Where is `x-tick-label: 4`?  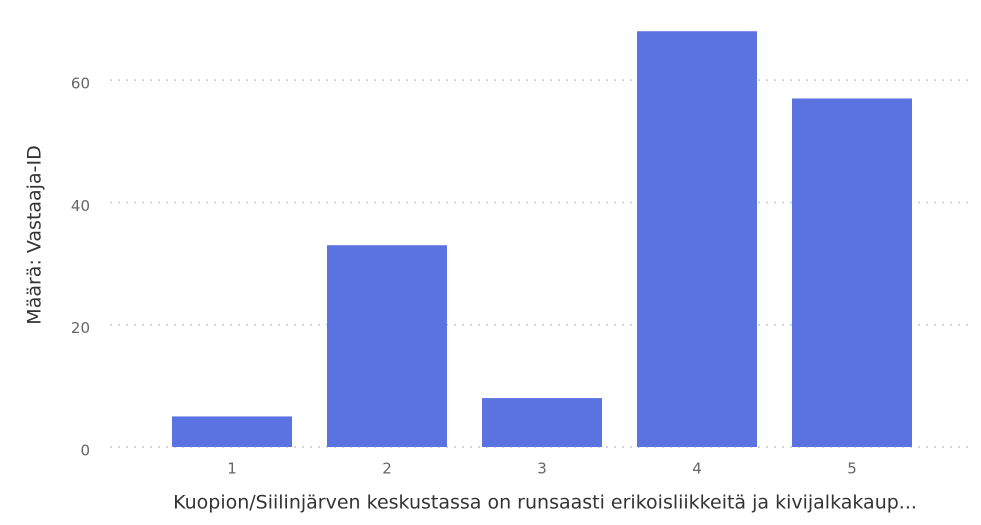
x-tick-label: 4 is located at coordinates (697, 469).